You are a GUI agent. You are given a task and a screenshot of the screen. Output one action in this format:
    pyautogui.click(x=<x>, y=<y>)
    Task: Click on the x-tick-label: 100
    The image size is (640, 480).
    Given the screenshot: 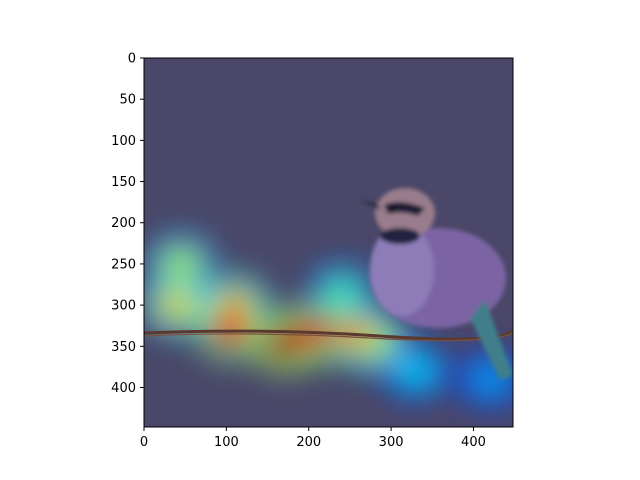 What is the action you would take?
    pyautogui.click(x=226, y=442)
    